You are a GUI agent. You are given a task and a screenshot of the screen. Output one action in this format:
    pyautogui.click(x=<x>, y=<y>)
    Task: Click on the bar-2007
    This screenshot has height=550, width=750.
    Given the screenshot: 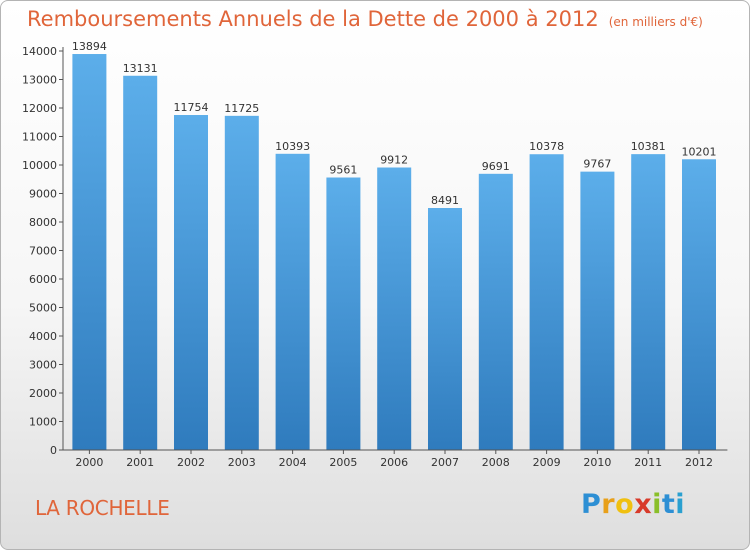 What is the action you would take?
    pyautogui.click(x=445, y=329)
    